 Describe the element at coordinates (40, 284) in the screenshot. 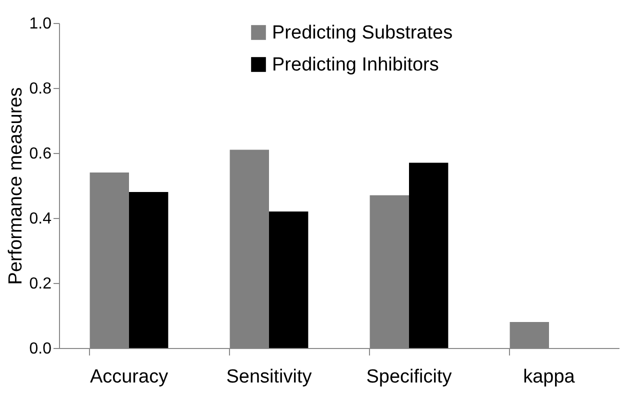

I see `y-tick-label: 0.2` at that location.